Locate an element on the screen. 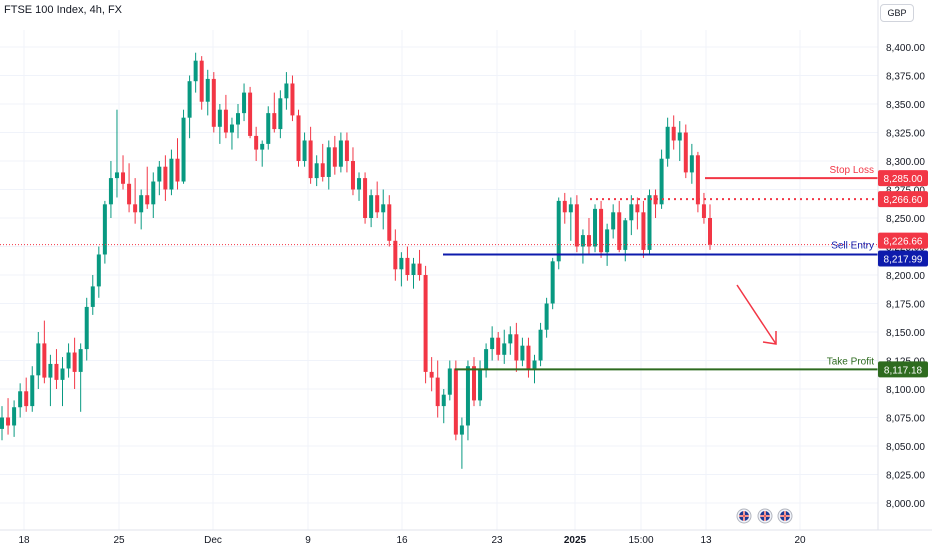  time-axis: 18 25 Dec 9 16 23 2025 15:00 13 20 is located at coordinates (466, 537).